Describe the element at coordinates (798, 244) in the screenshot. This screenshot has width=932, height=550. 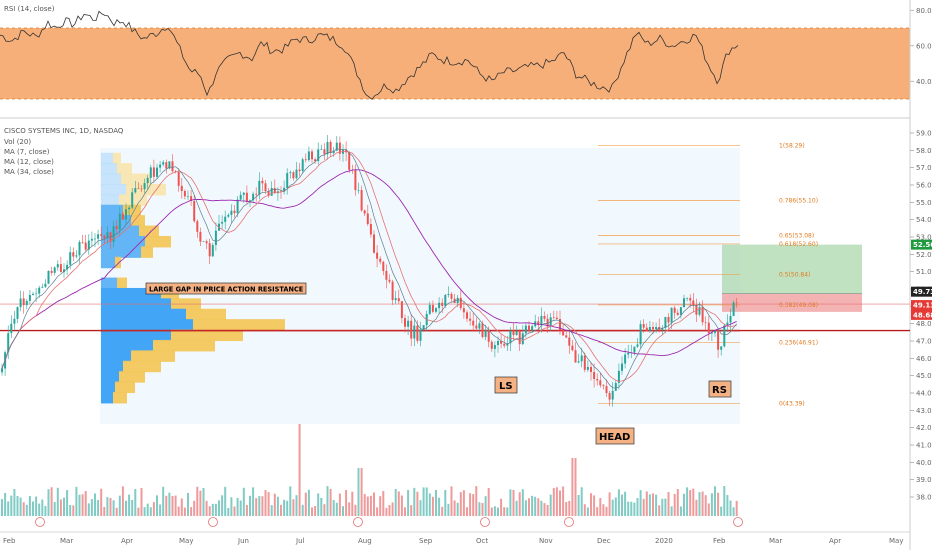
I see `fib-label: 0.618(52.60)` at that location.